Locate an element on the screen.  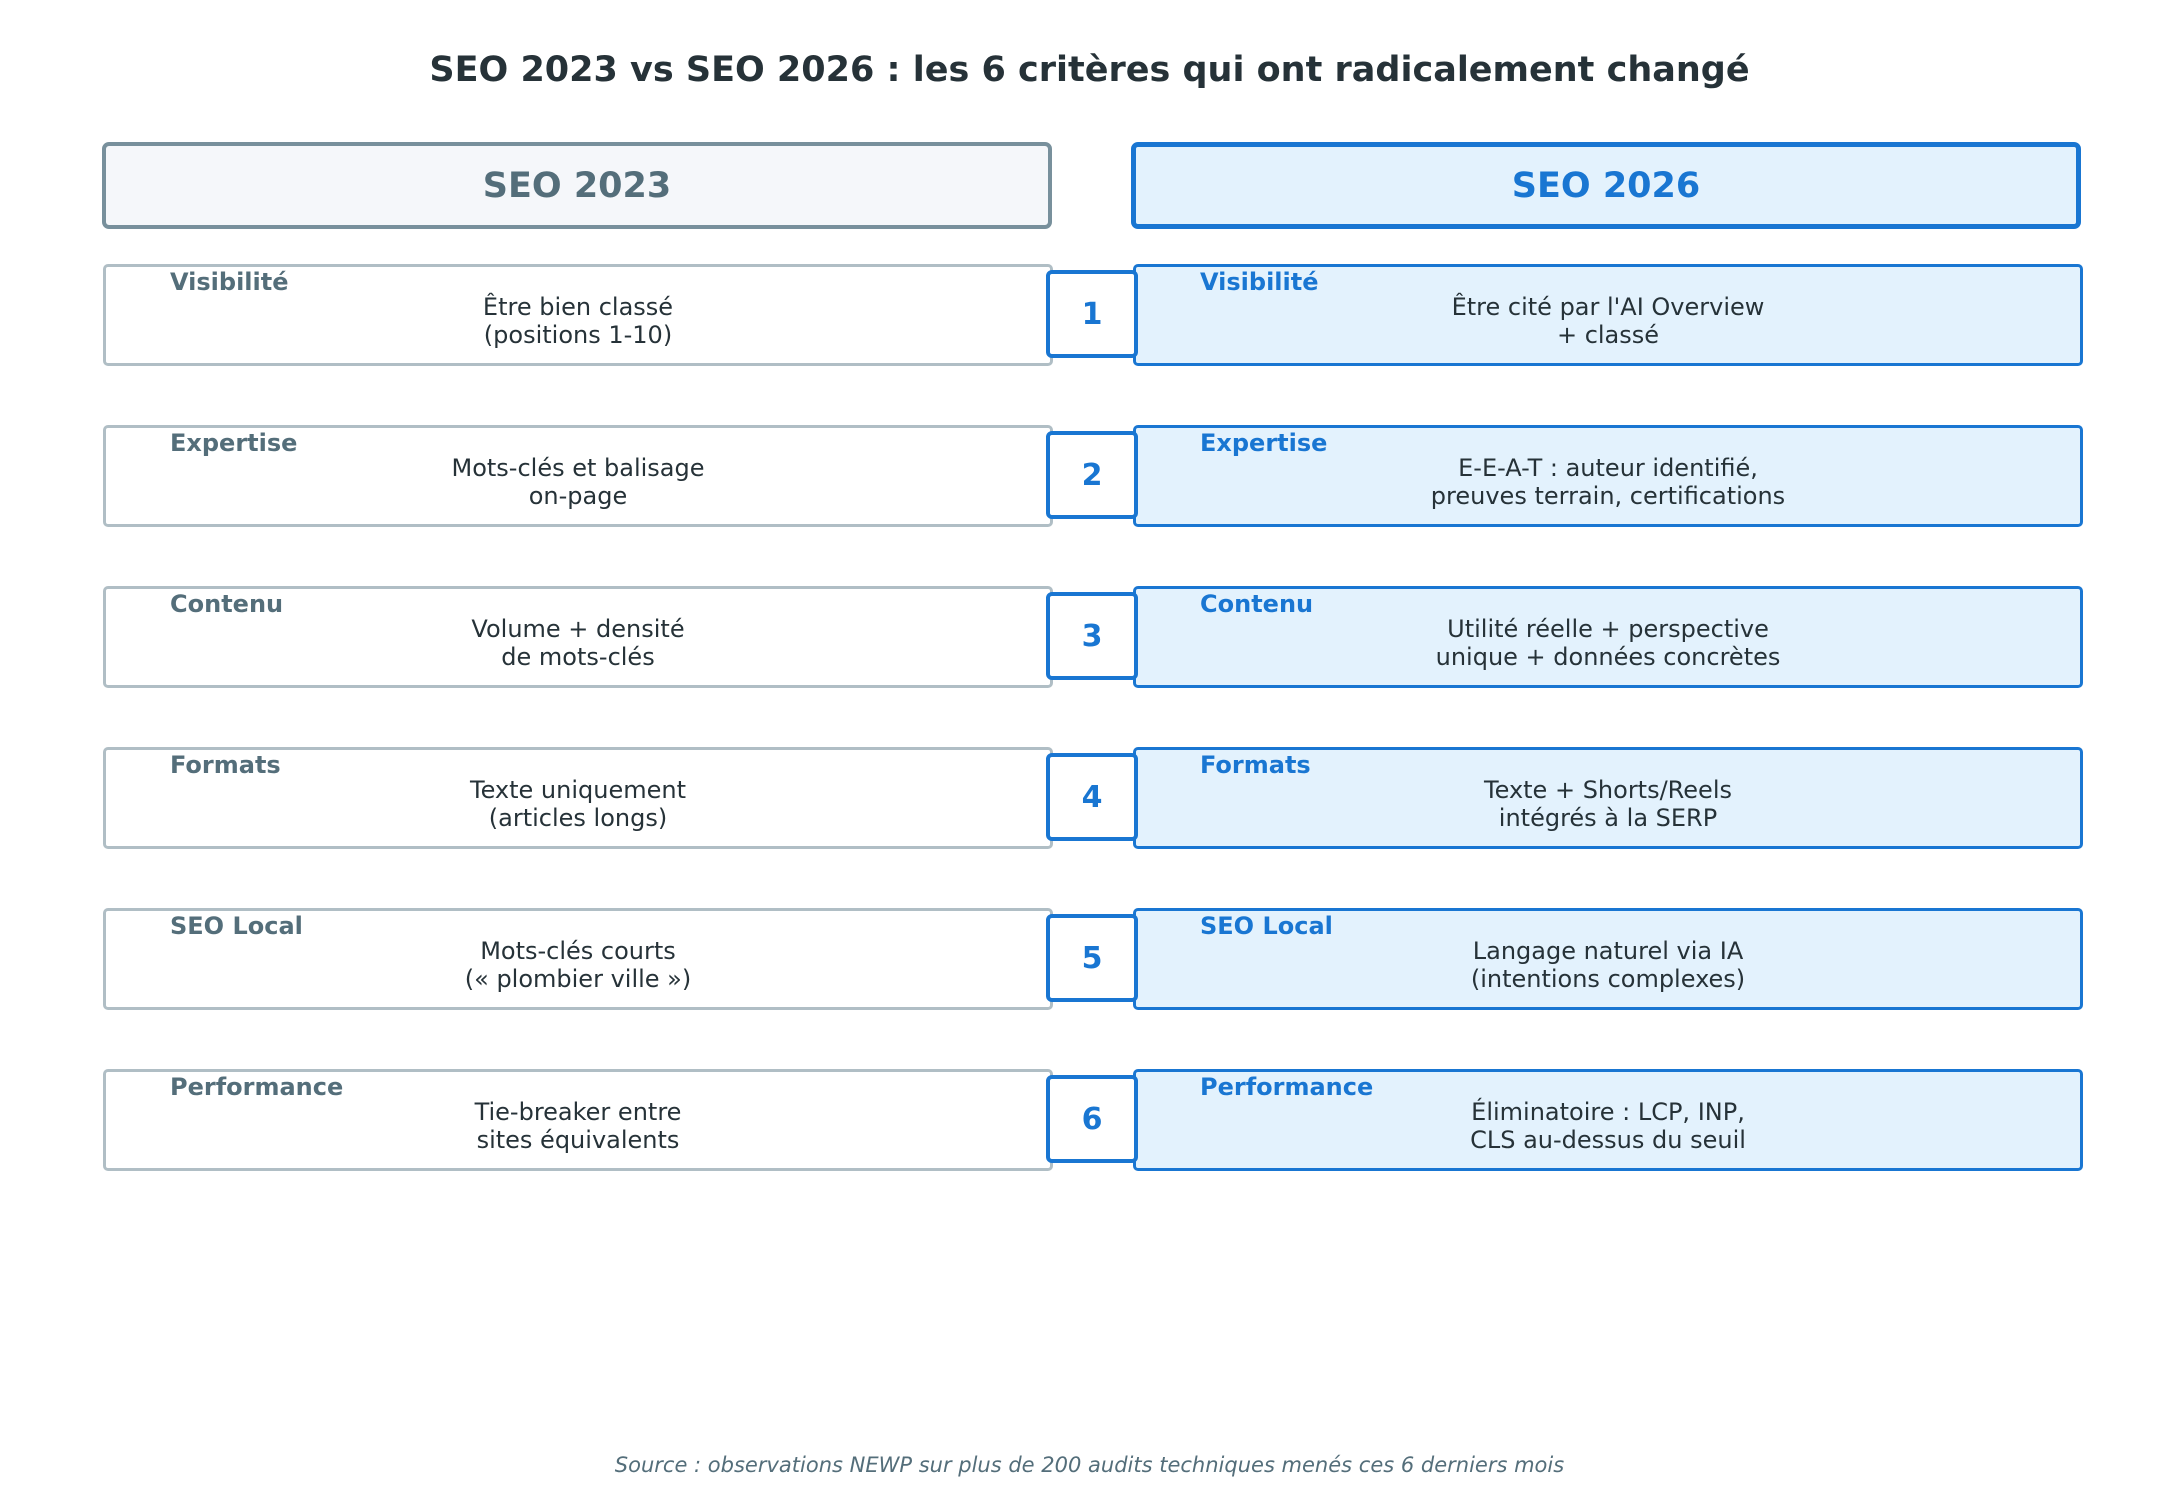
criterion-label-2026: Contenu is located at coordinates (1257, 604).